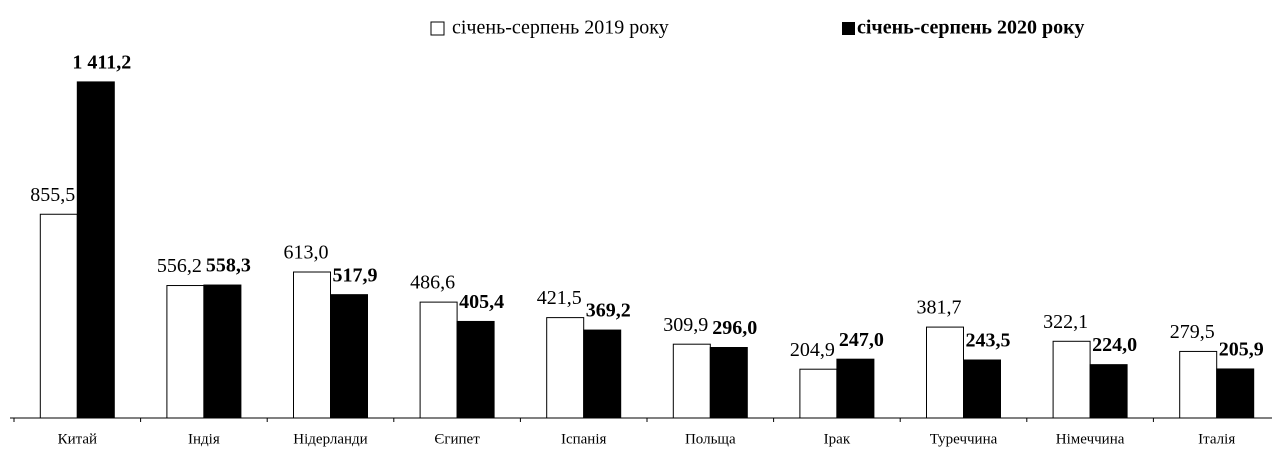 This screenshot has width=1283, height=451. What do you see at coordinates (1192, 332) in the screenshot?
I see `data-label: 279,5` at bounding box center [1192, 332].